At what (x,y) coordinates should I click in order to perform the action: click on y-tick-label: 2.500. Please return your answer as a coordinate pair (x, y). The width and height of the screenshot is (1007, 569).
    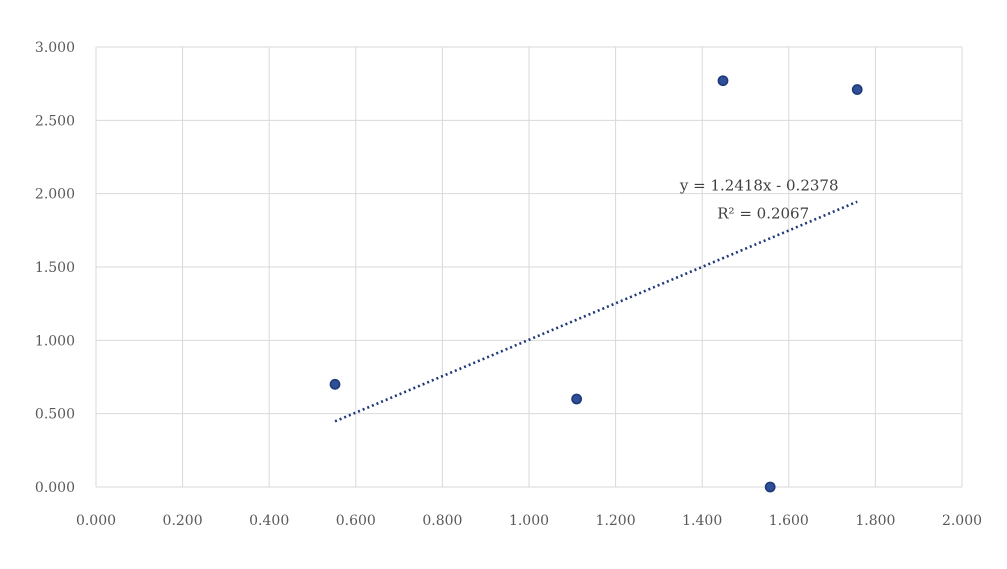
    Looking at the image, I should click on (55, 121).